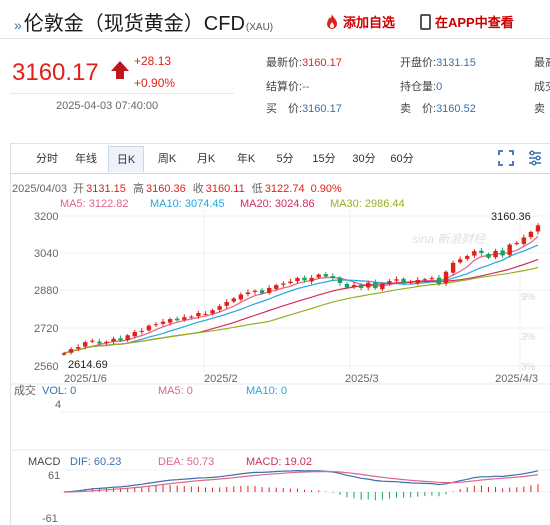  What do you see at coordinates (364, 159) in the screenshot?
I see `tab-8: 30分` at bounding box center [364, 159].